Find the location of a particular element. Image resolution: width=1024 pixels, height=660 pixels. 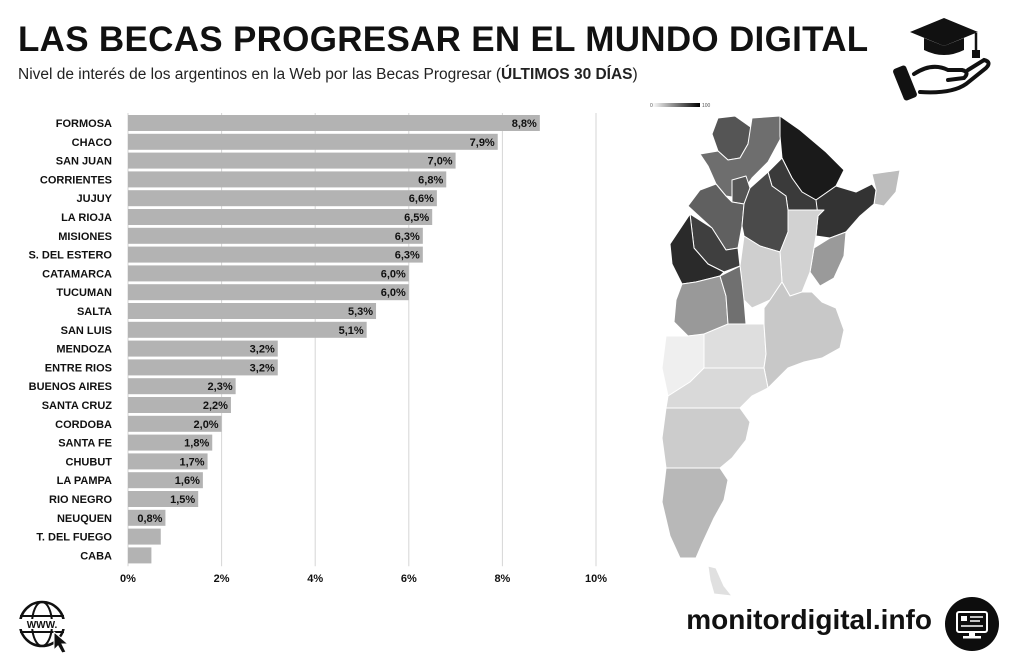

data-label: 7,9% is located at coordinates (482, 143).